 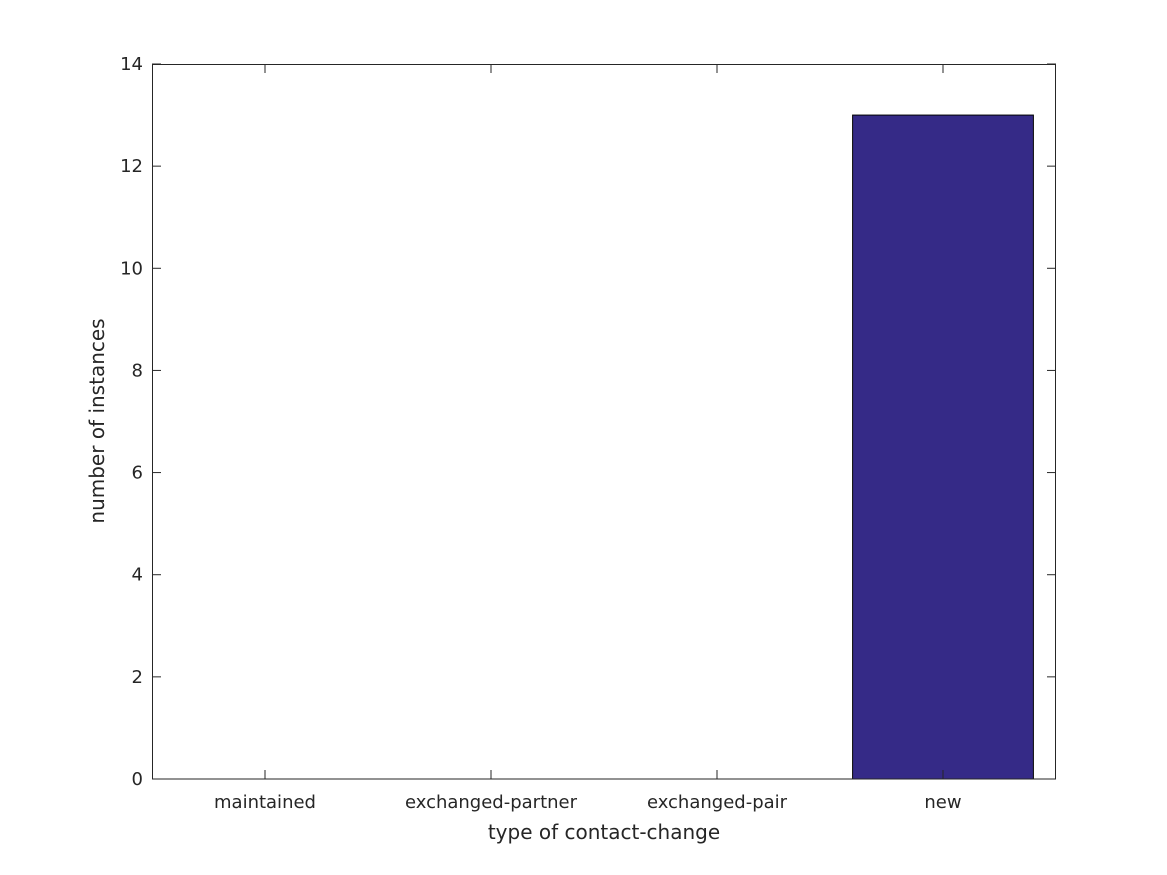 What do you see at coordinates (943, 447) in the screenshot?
I see `bar-new` at bounding box center [943, 447].